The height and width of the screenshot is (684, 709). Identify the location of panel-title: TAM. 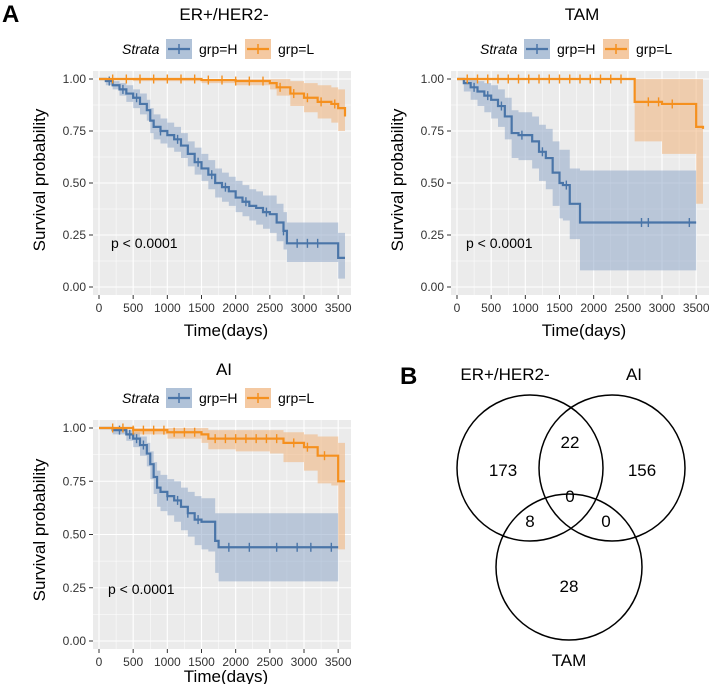
(582, 14).